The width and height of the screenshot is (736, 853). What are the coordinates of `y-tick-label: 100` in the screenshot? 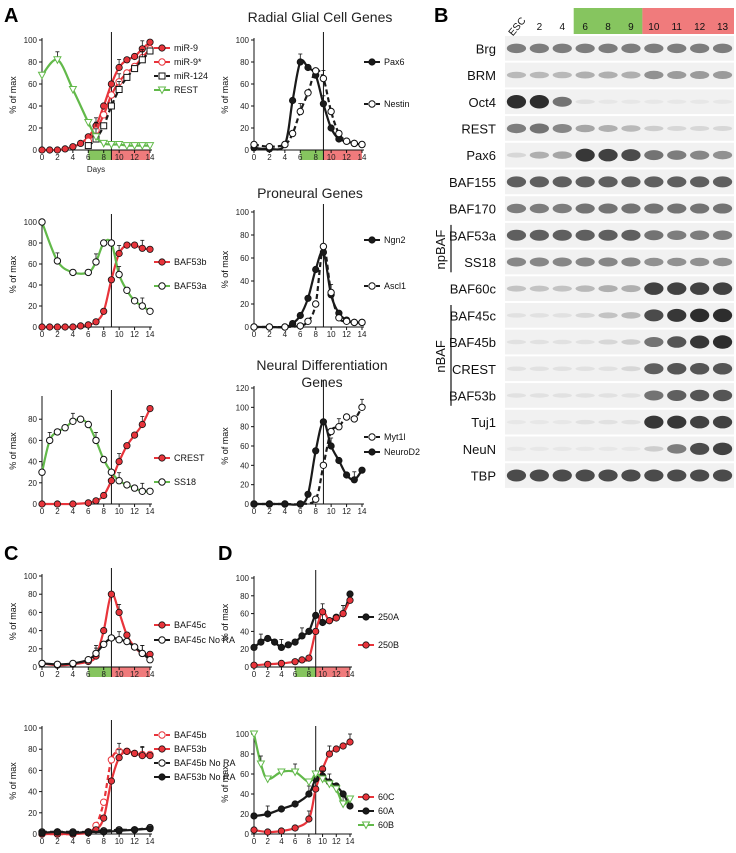 It's located at (243, 40).